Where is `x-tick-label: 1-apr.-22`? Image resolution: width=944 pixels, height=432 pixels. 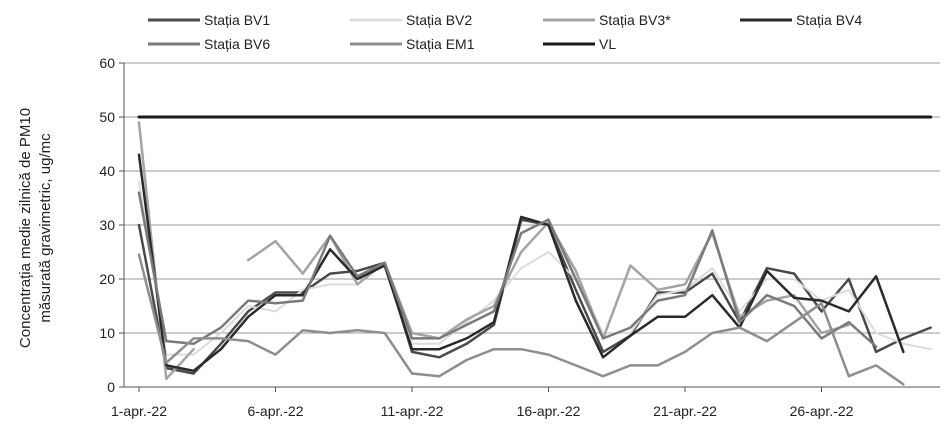
x-tick-label: 1-apr.-22 is located at coordinates (139, 411).